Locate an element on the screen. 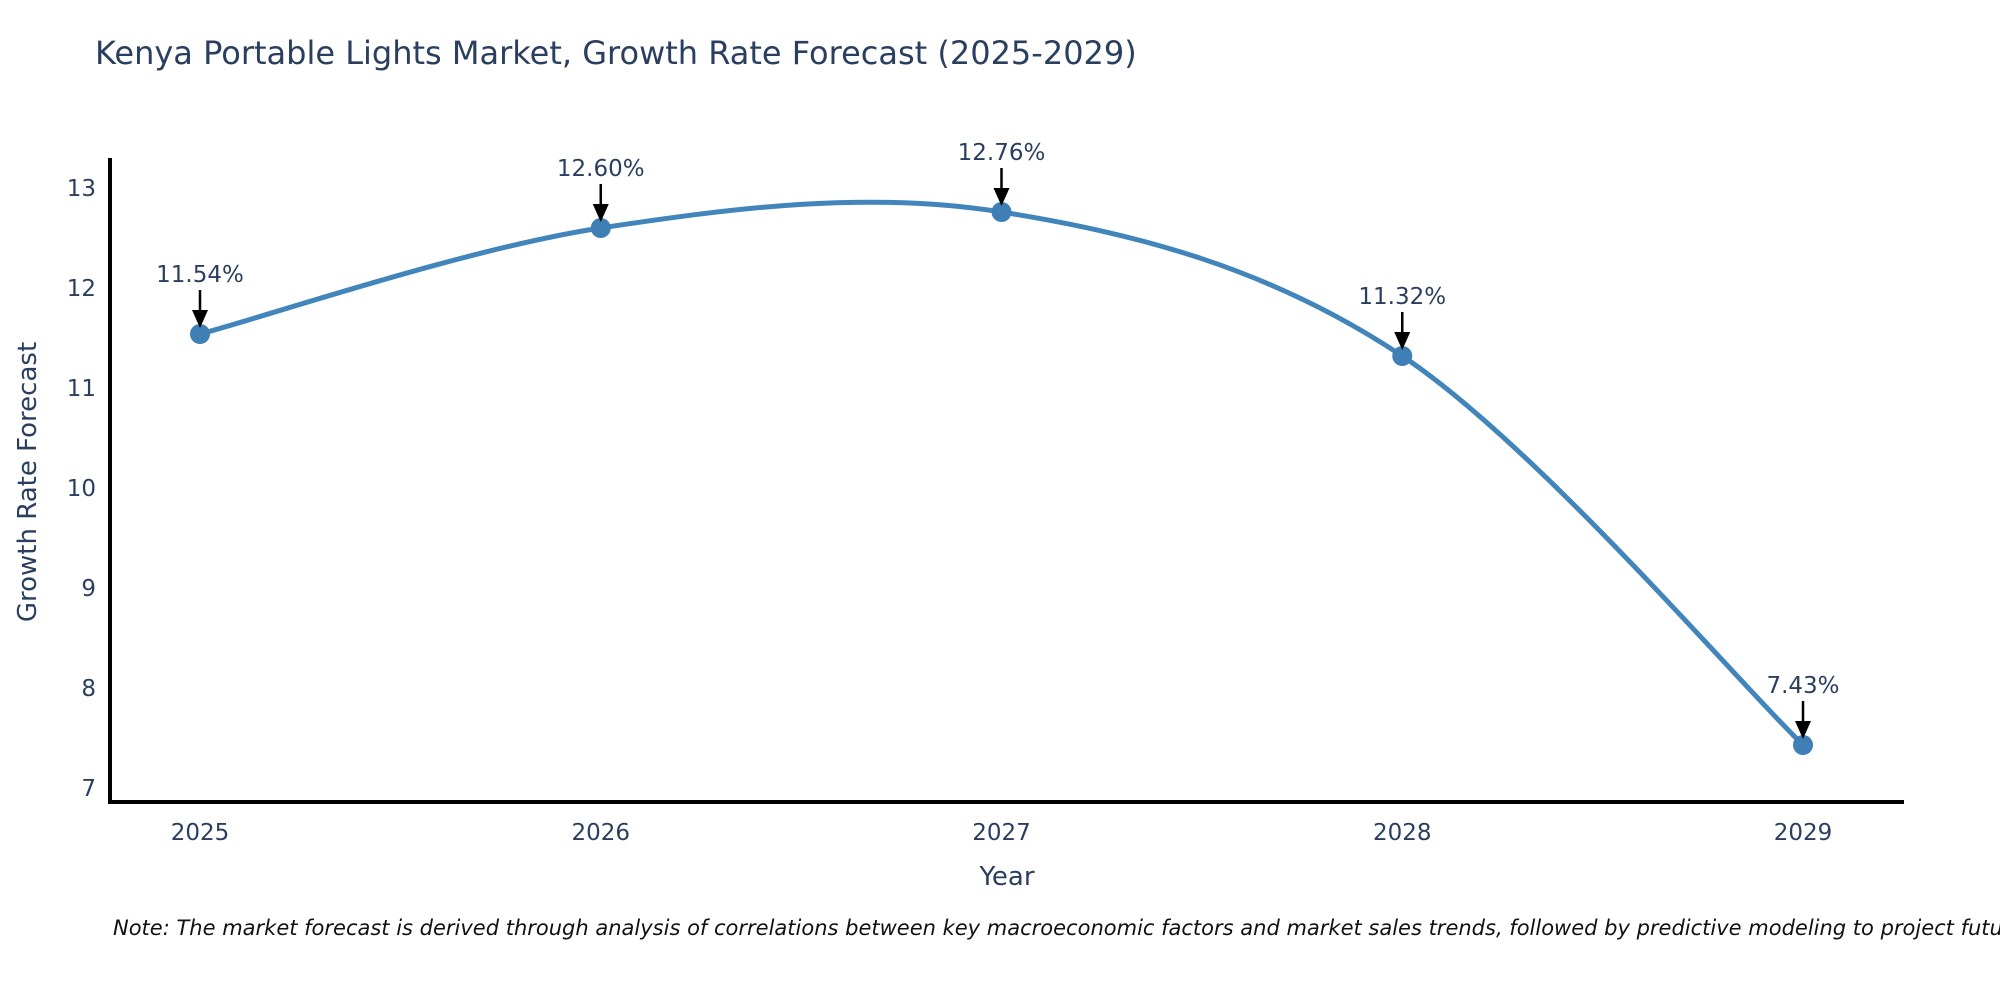  y-tick-label: 12 is located at coordinates (81, 289).